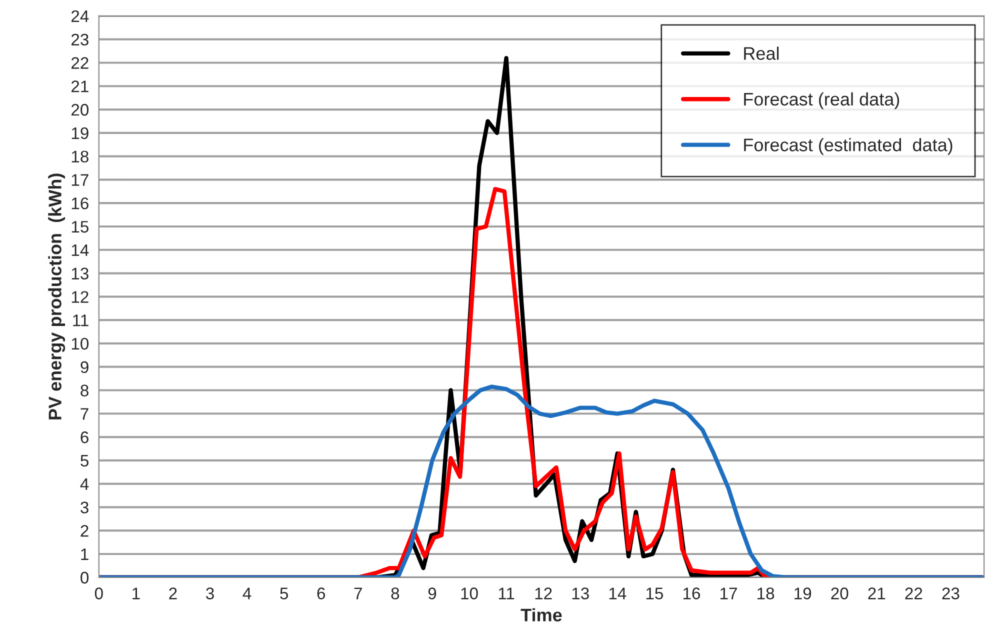 The width and height of the screenshot is (989, 638). I want to click on x-axis-title: Time, so click(541, 615).